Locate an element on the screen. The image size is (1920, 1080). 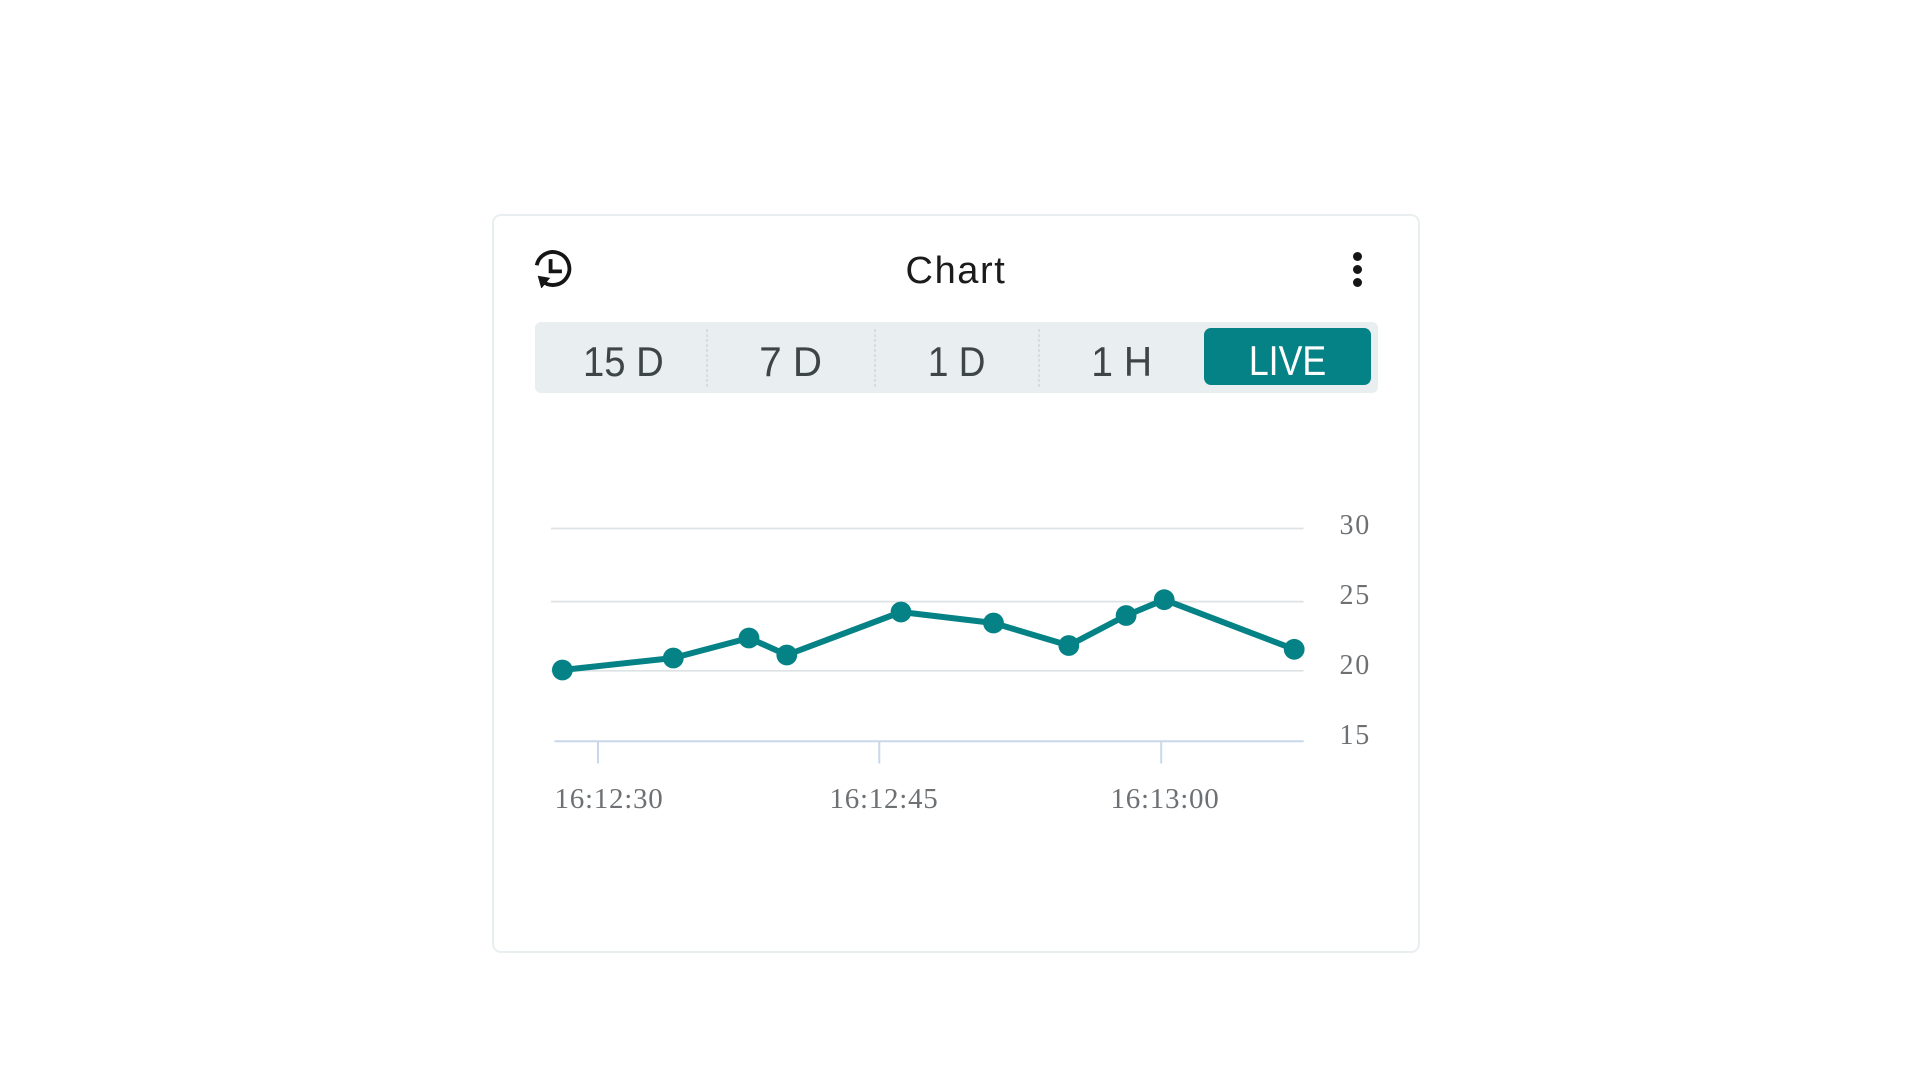
svg-text: 15 is located at coordinates (1356, 735).